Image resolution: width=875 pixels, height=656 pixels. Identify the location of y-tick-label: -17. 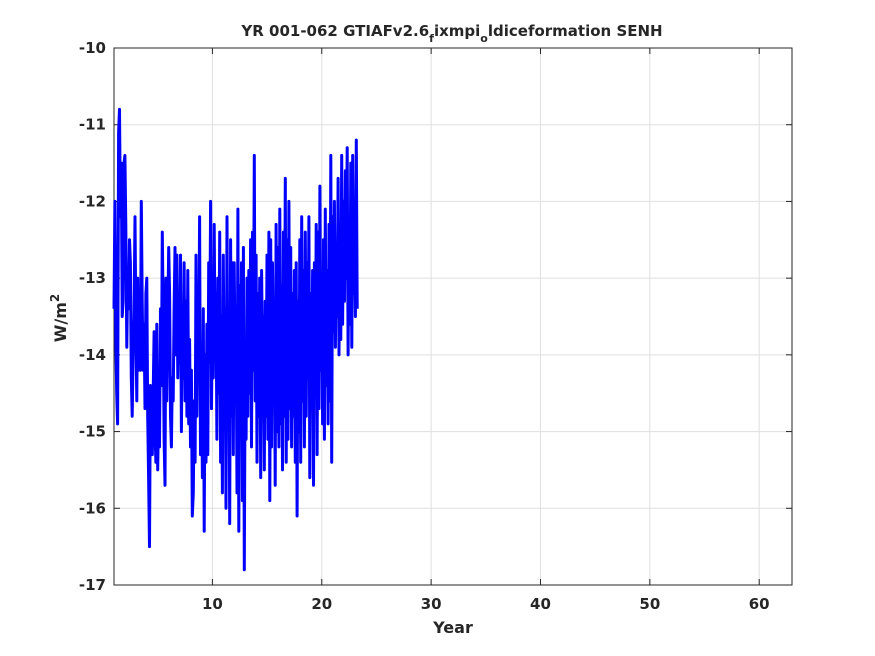
(92, 585).